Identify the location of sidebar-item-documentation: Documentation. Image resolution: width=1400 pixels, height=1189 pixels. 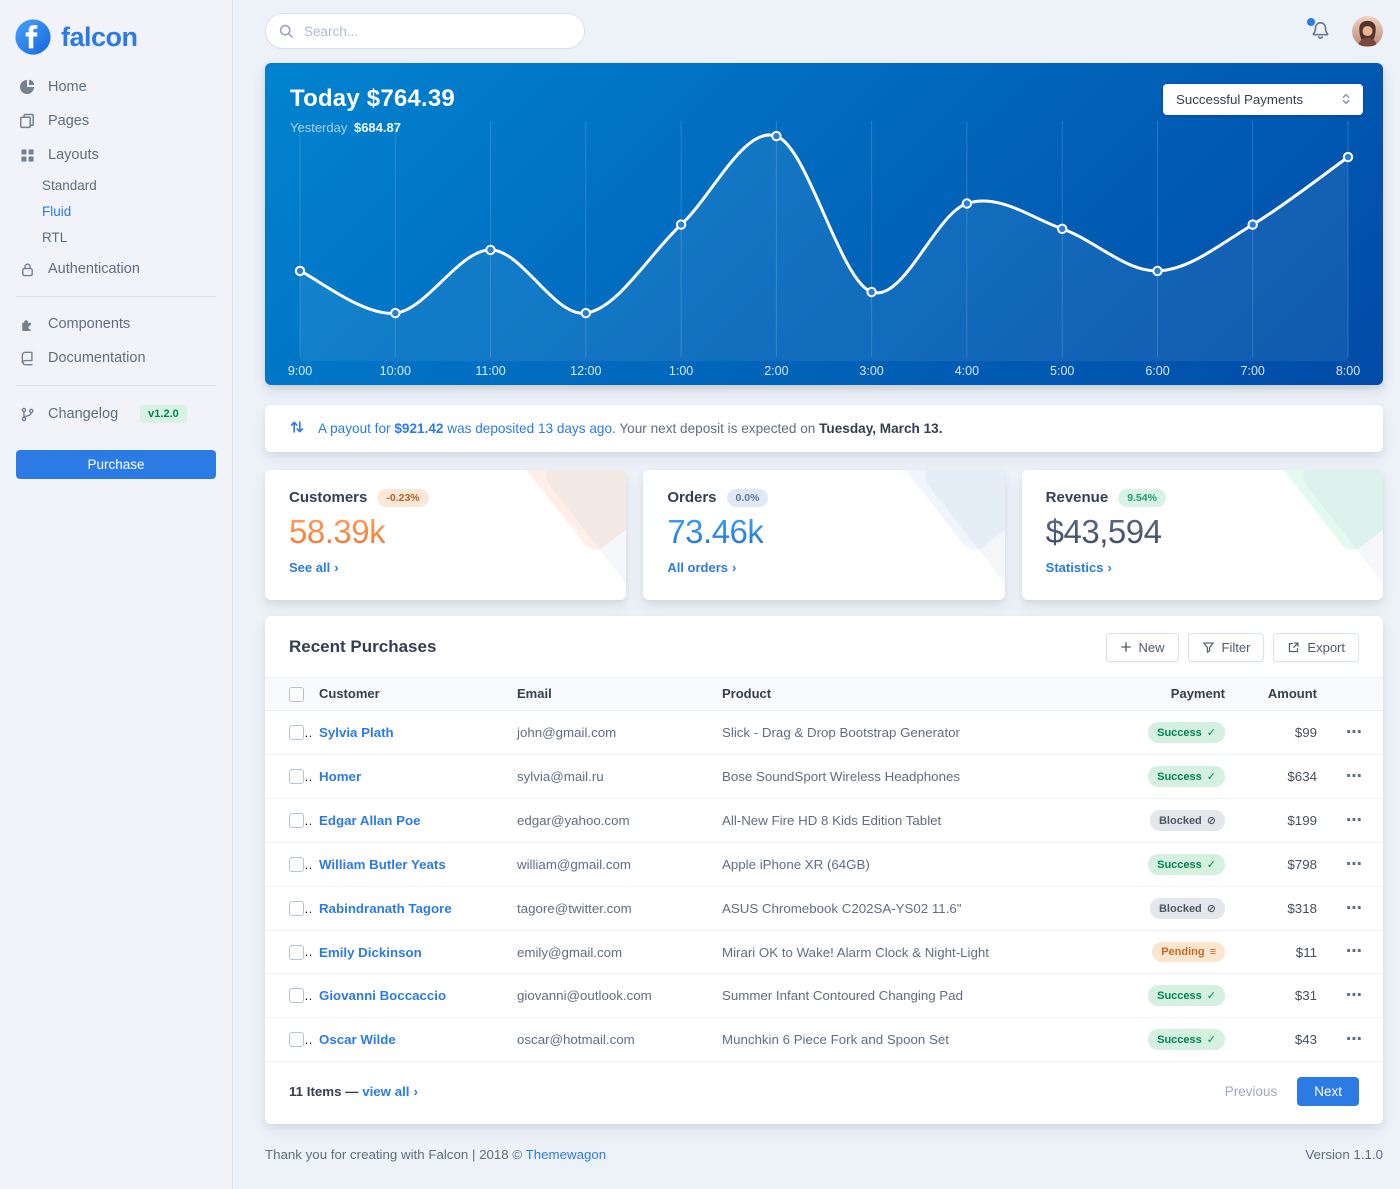
(116, 358).